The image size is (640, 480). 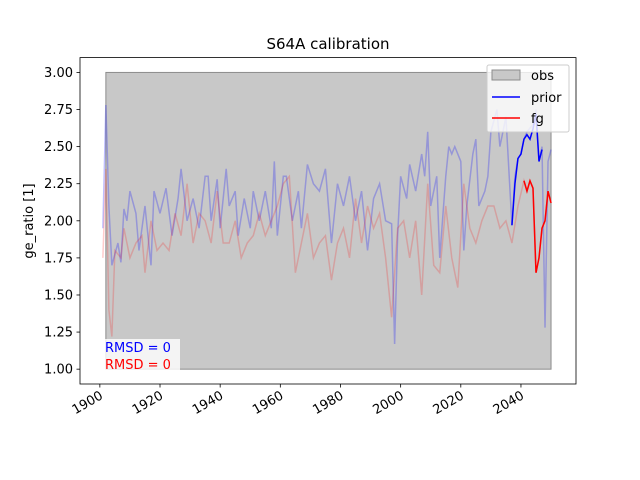 What do you see at coordinates (327, 44) in the screenshot?
I see `chart-title: S64A calibration` at bounding box center [327, 44].